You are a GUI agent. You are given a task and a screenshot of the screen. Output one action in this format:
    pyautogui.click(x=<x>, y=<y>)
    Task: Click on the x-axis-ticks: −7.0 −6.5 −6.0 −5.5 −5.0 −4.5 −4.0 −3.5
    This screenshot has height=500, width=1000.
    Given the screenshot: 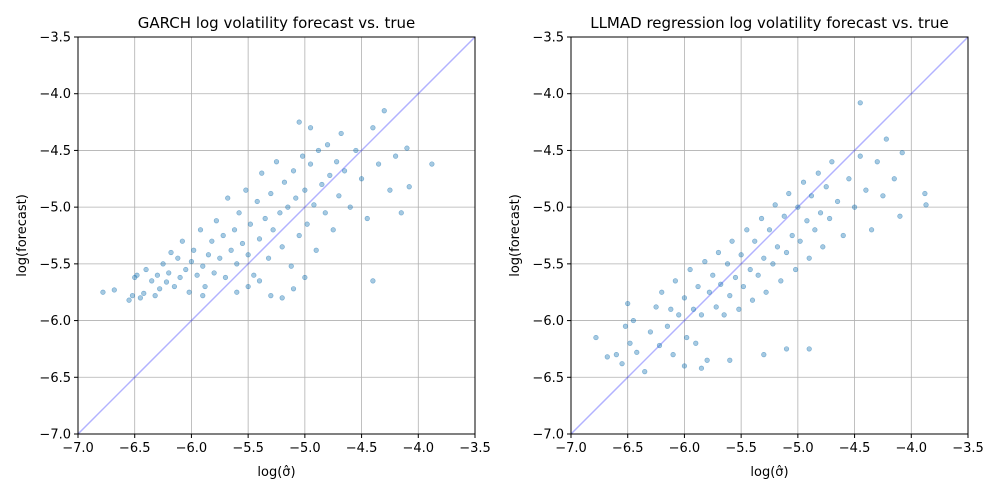 What is the action you would take?
    pyautogui.click(x=276, y=445)
    